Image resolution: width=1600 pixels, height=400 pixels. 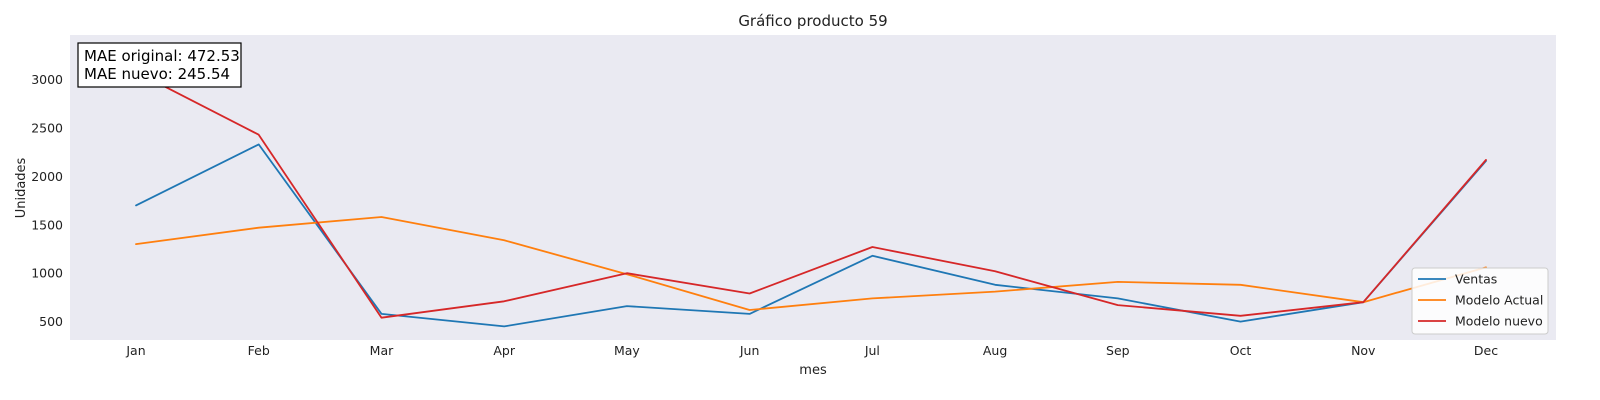 I want to click on legend: Ventas Modelo Actual Modelo nuevo, so click(x=1480, y=301).